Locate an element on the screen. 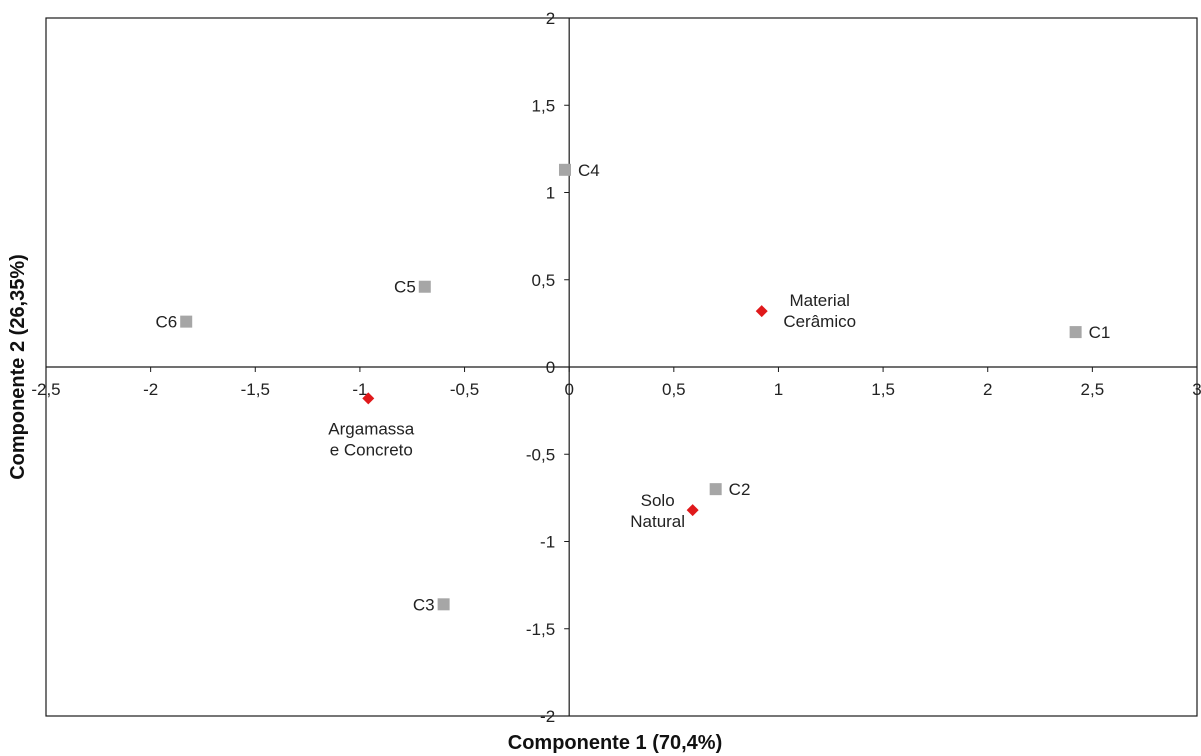  point-label-line: C5 is located at coordinates (405, 287).